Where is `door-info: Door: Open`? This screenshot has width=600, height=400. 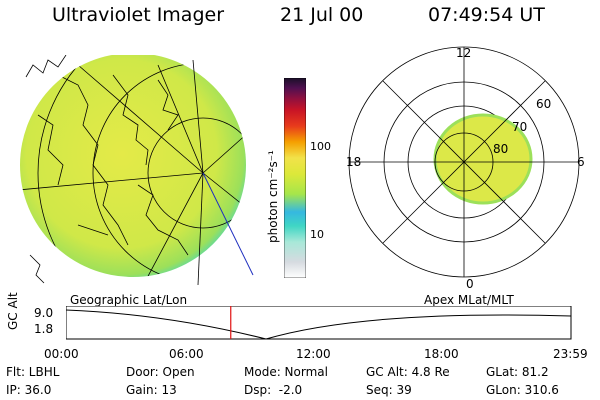 door-info: Door: Open is located at coordinates (160, 372).